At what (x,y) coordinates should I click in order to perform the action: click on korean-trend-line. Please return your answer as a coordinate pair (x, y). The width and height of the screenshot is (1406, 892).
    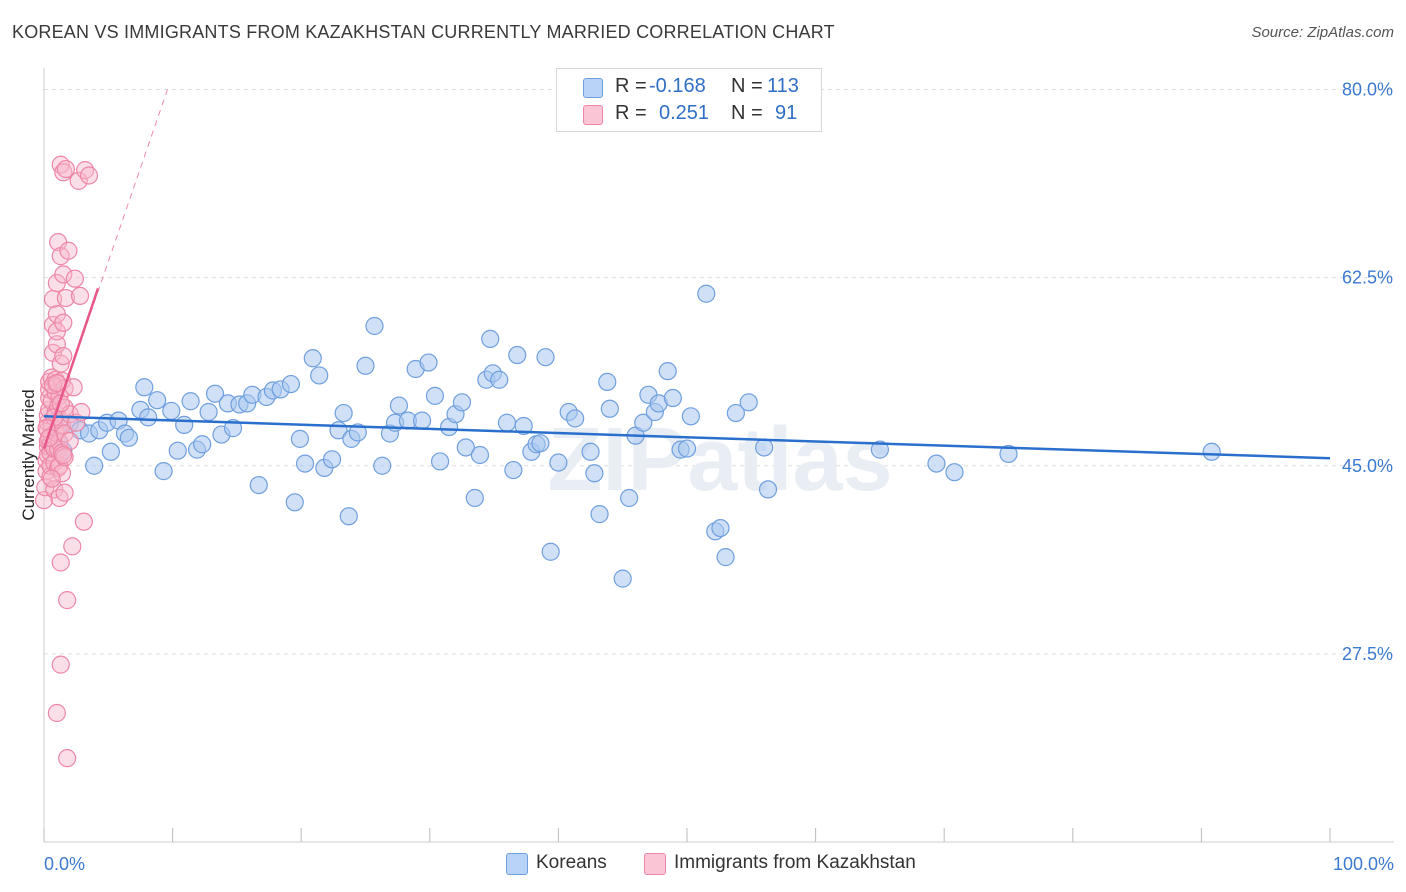
    Looking at the image, I should click on (687, 437).